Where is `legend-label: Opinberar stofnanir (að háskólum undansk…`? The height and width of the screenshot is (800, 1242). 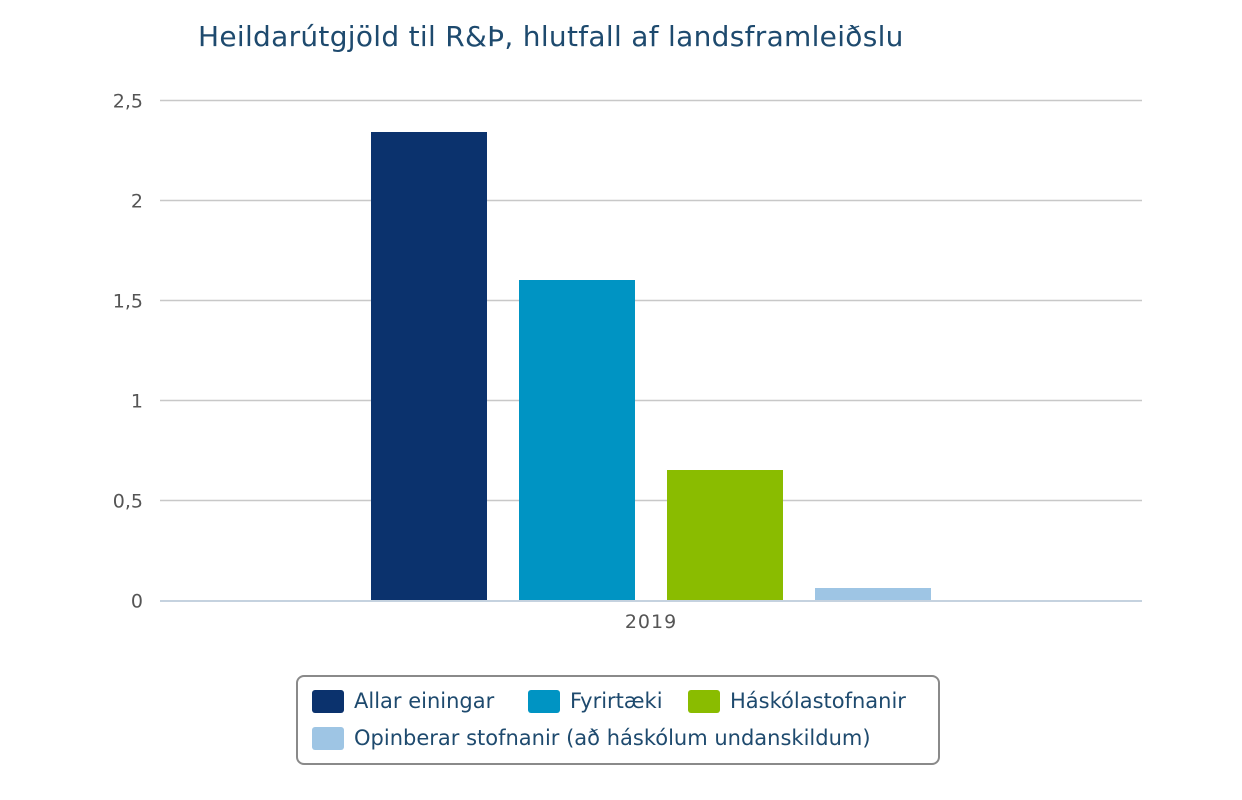 legend-label: Opinberar stofnanir (að háskólum undansk… is located at coordinates (612, 738).